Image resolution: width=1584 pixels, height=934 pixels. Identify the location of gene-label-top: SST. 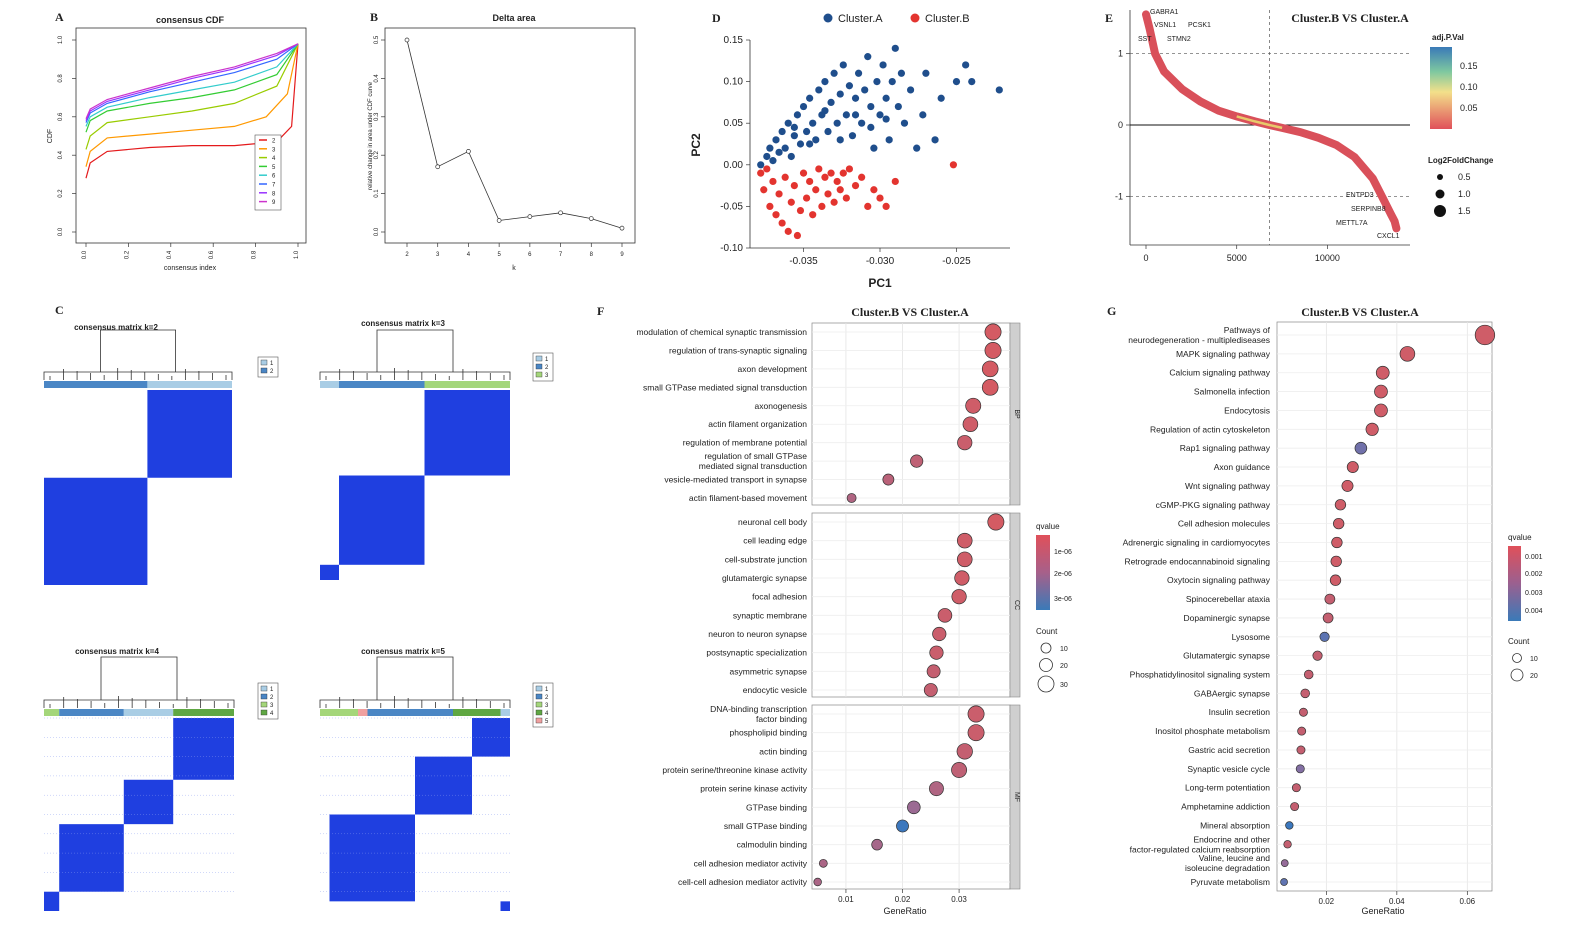
(1145, 39).